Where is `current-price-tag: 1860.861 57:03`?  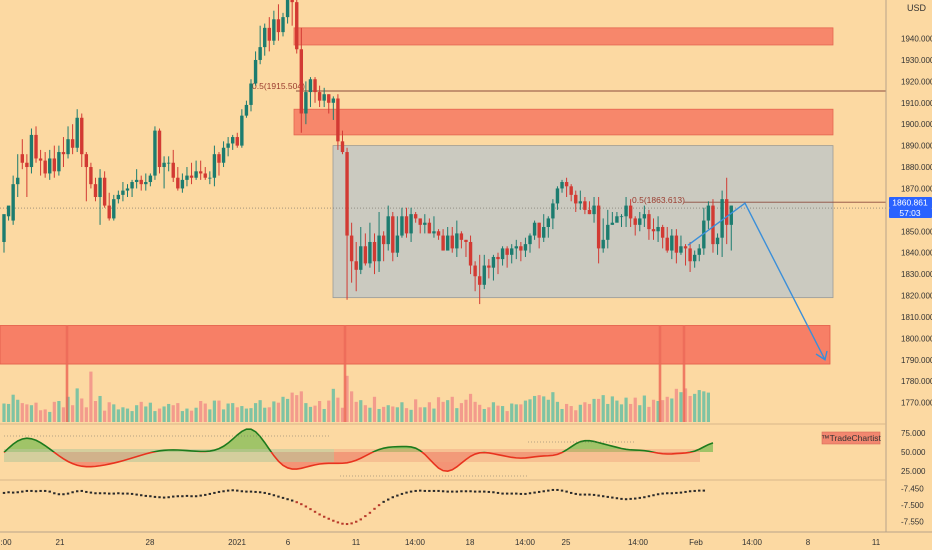 current-price-tag: 1860.861 57:03 is located at coordinates (910, 207).